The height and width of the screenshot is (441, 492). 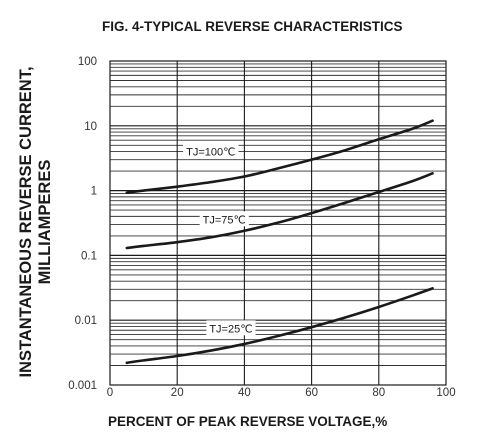 I want to click on x-tick-label: 0, so click(x=110, y=393).